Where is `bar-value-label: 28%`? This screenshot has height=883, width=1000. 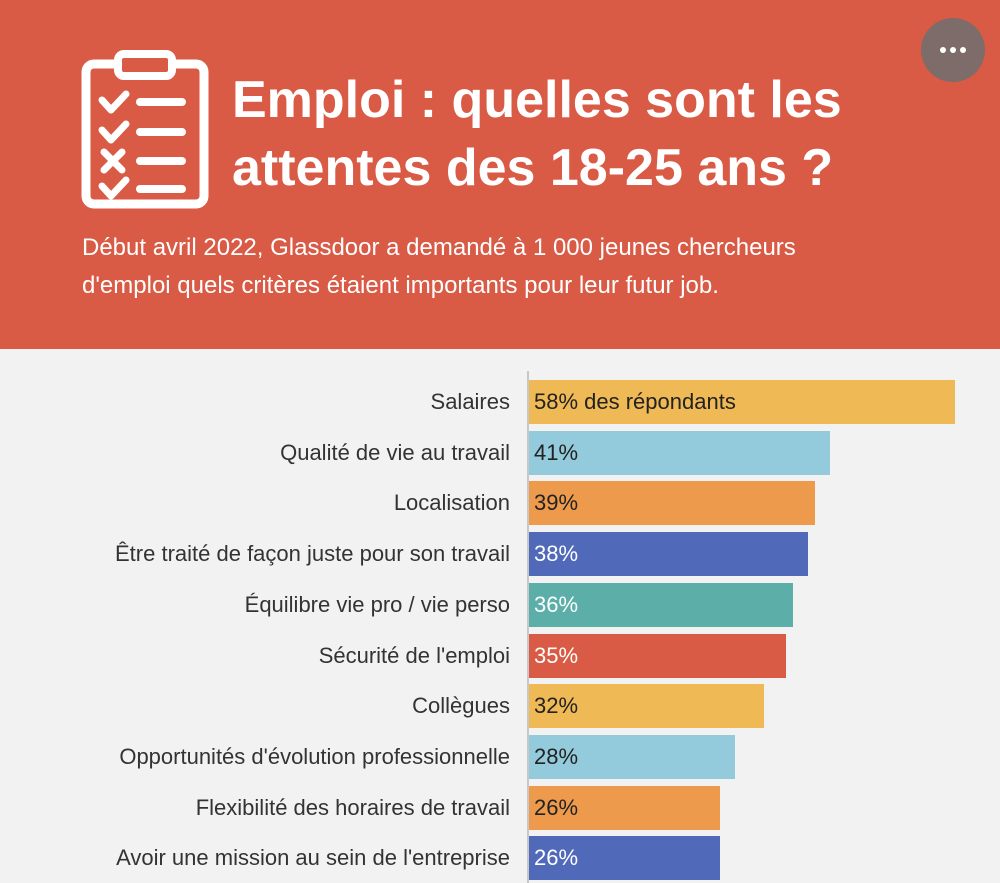 bar-value-label: 28% is located at coordinates (556, 756).